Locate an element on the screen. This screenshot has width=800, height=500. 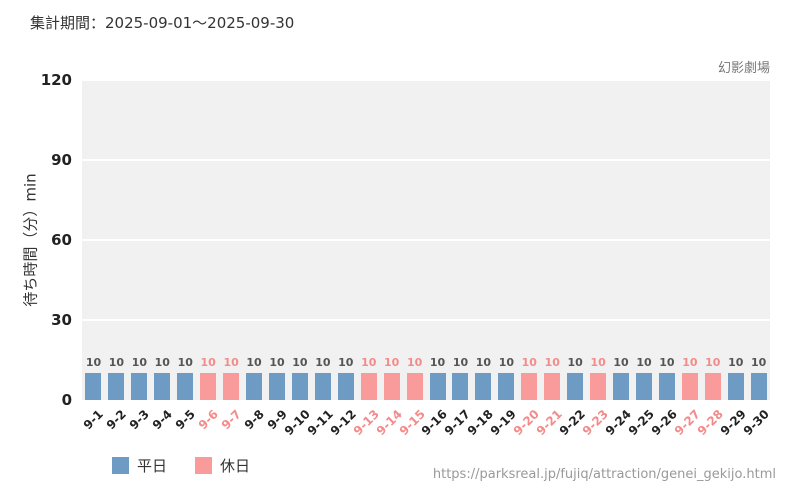
legend-item: 平日 is located at coordinates (139, 465).